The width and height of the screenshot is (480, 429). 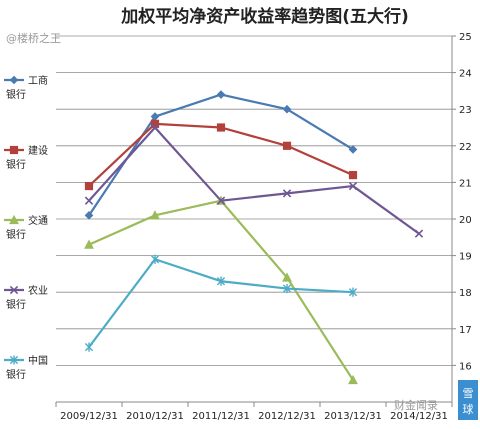 What do you see at coordinates (264, 16) in the screenshot?
I see `chart-title: 加权平均净资产收益率趋势图(五大行)` at bounding box center [264, 16].